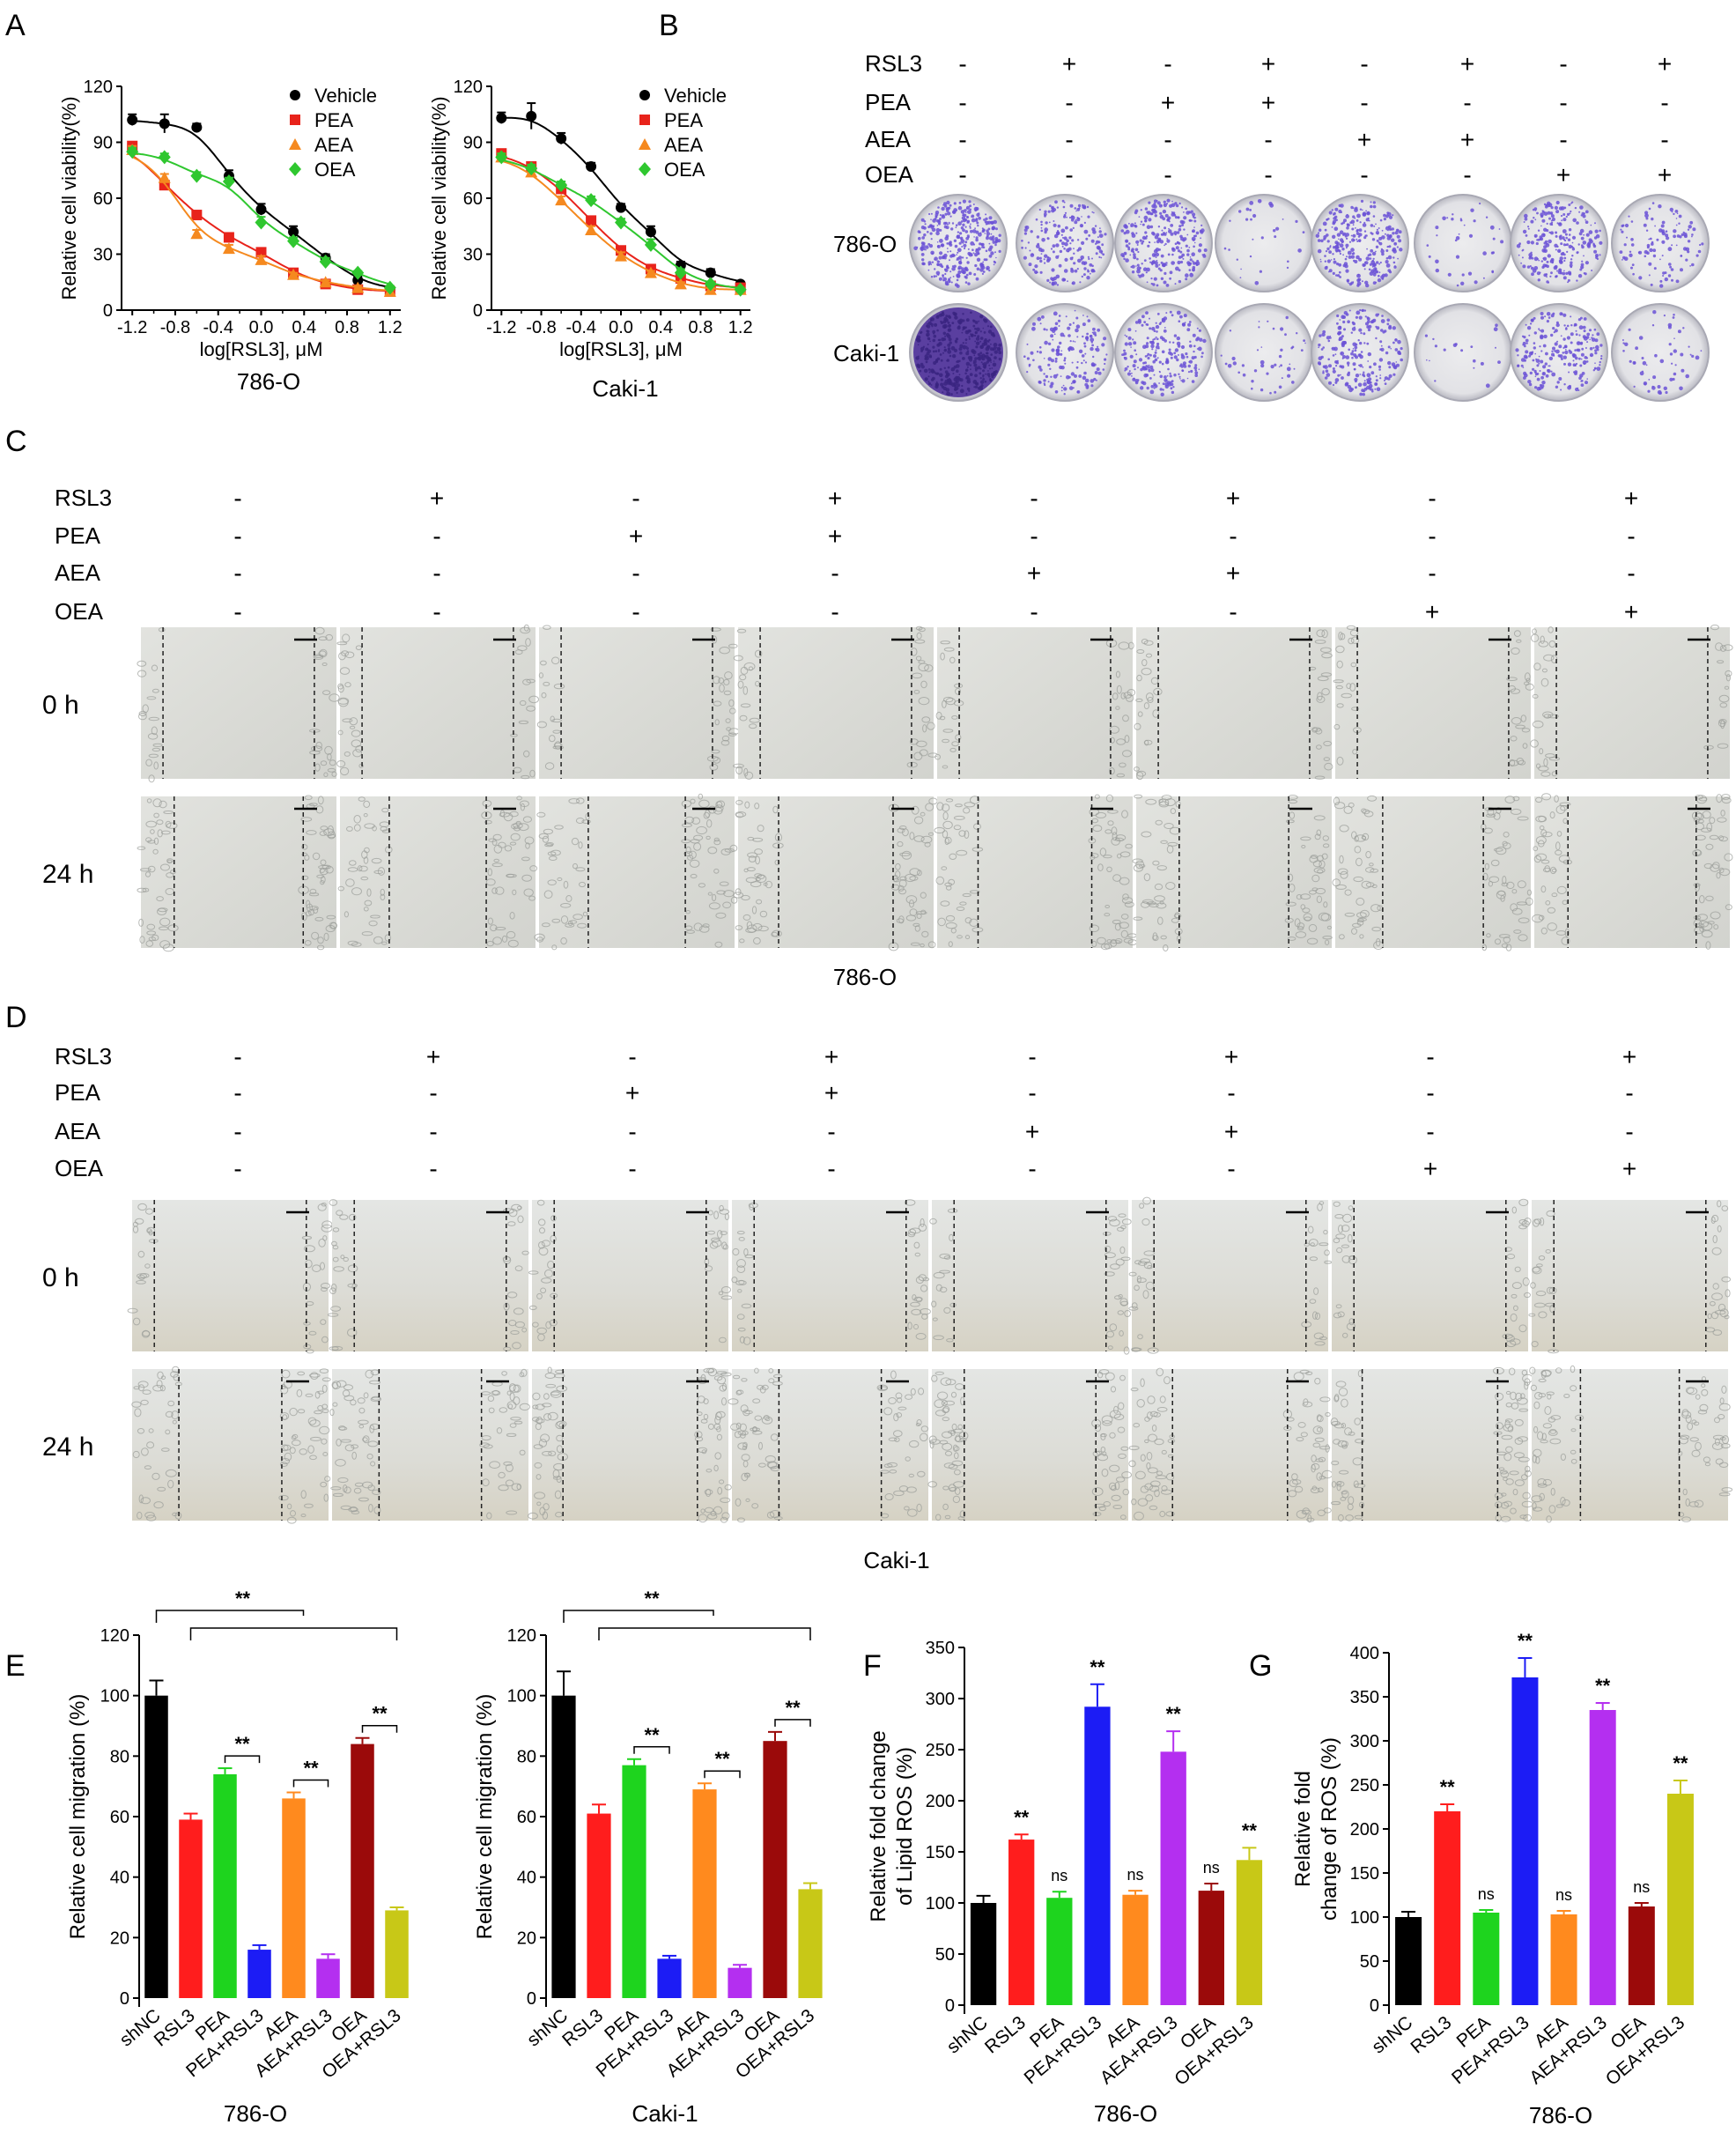 The image size is (1736, 2132). I want to click on panel-letter-f: F, so click(872, 1666).